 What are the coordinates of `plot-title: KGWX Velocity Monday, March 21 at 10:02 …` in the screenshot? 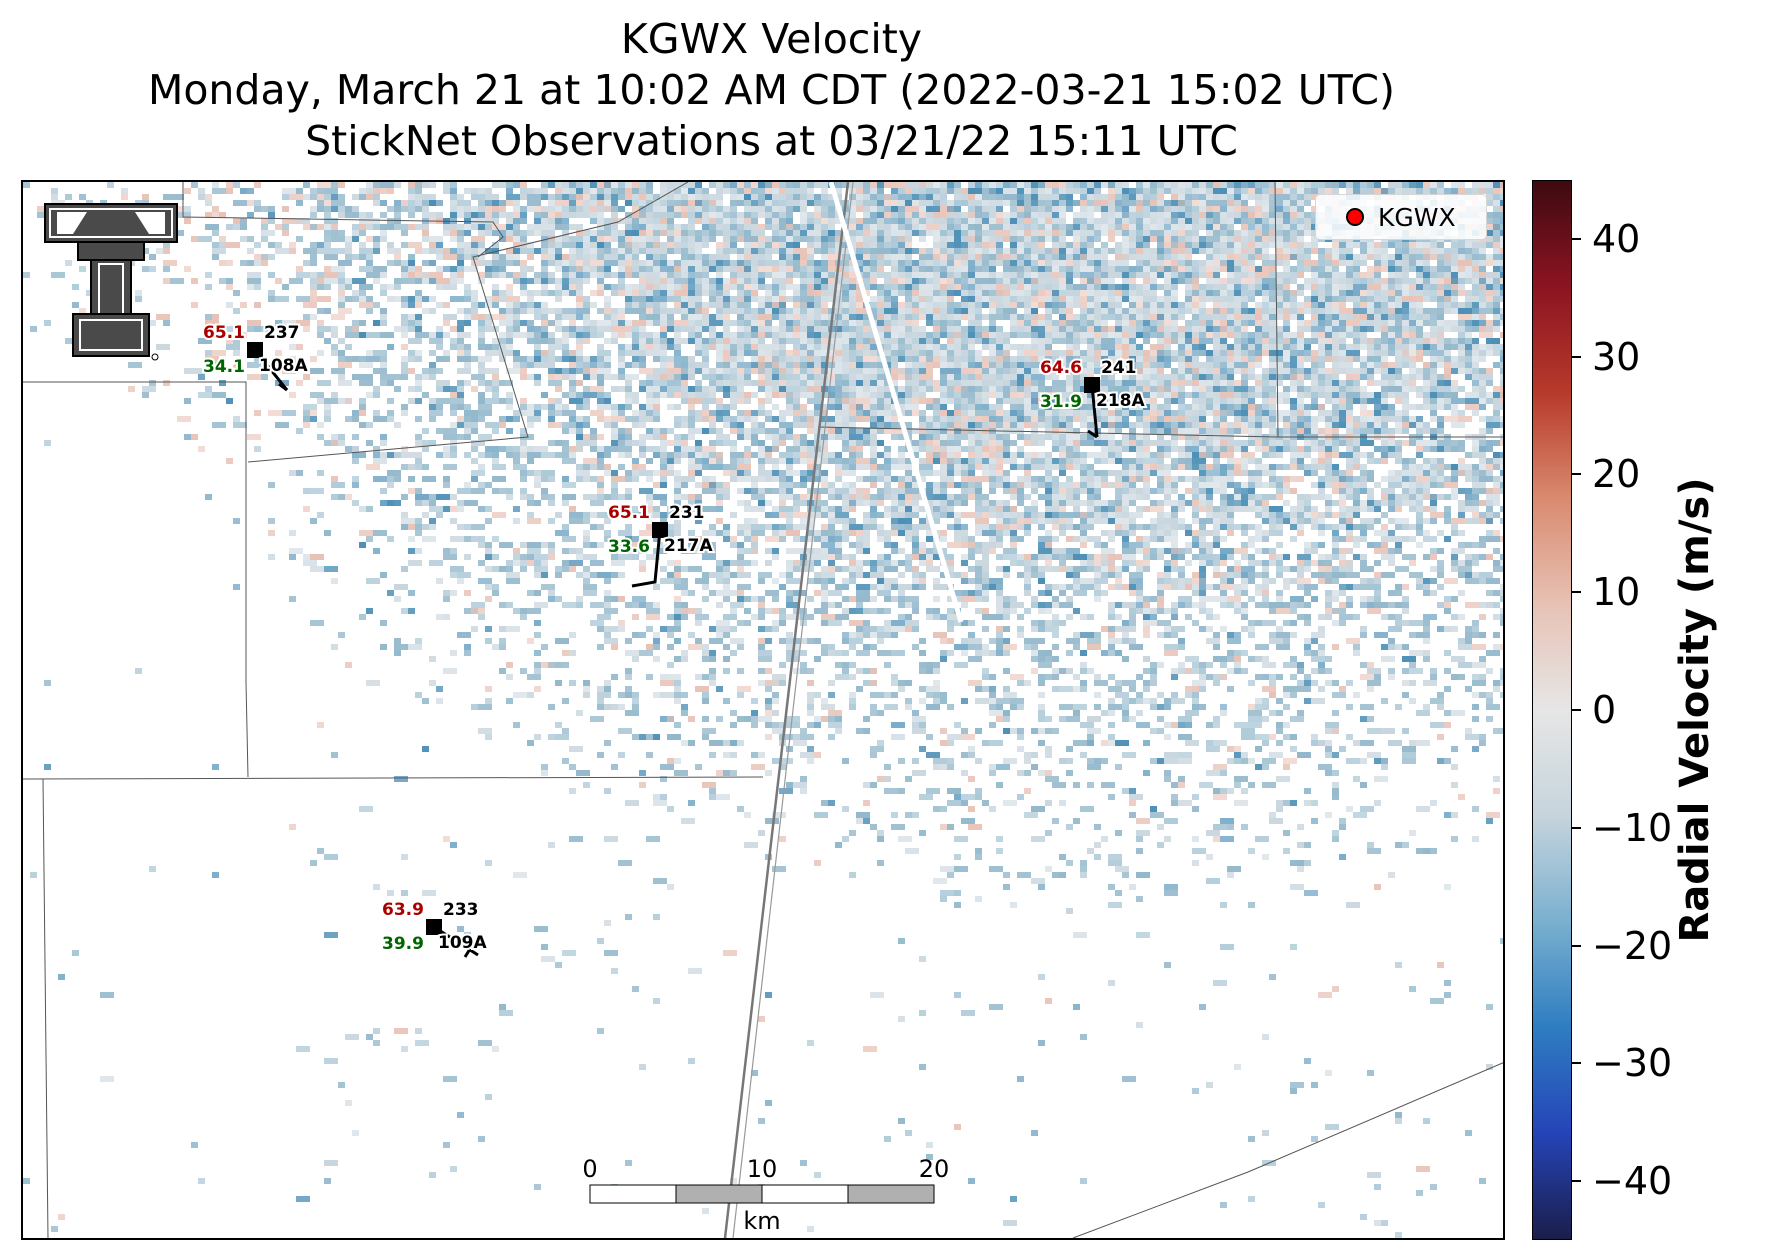 It's located at (771, 90).